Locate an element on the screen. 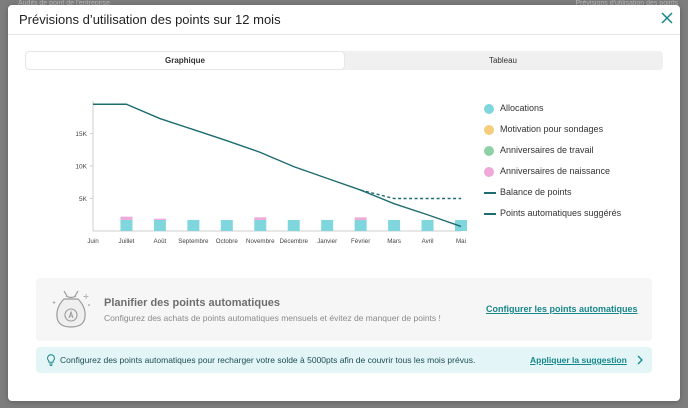  tab-tableau: Tableau is located at coordinates (503, 60).